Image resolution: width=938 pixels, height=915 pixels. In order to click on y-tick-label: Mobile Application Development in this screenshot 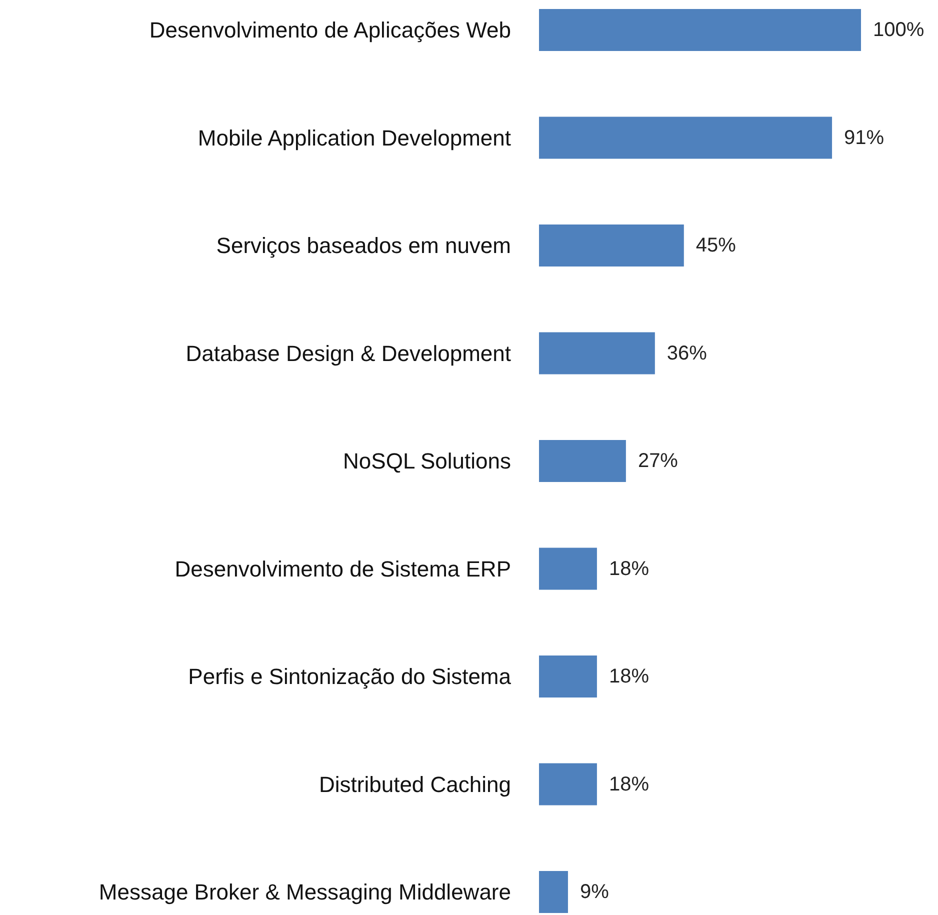, I will do `click(354, 137)`.